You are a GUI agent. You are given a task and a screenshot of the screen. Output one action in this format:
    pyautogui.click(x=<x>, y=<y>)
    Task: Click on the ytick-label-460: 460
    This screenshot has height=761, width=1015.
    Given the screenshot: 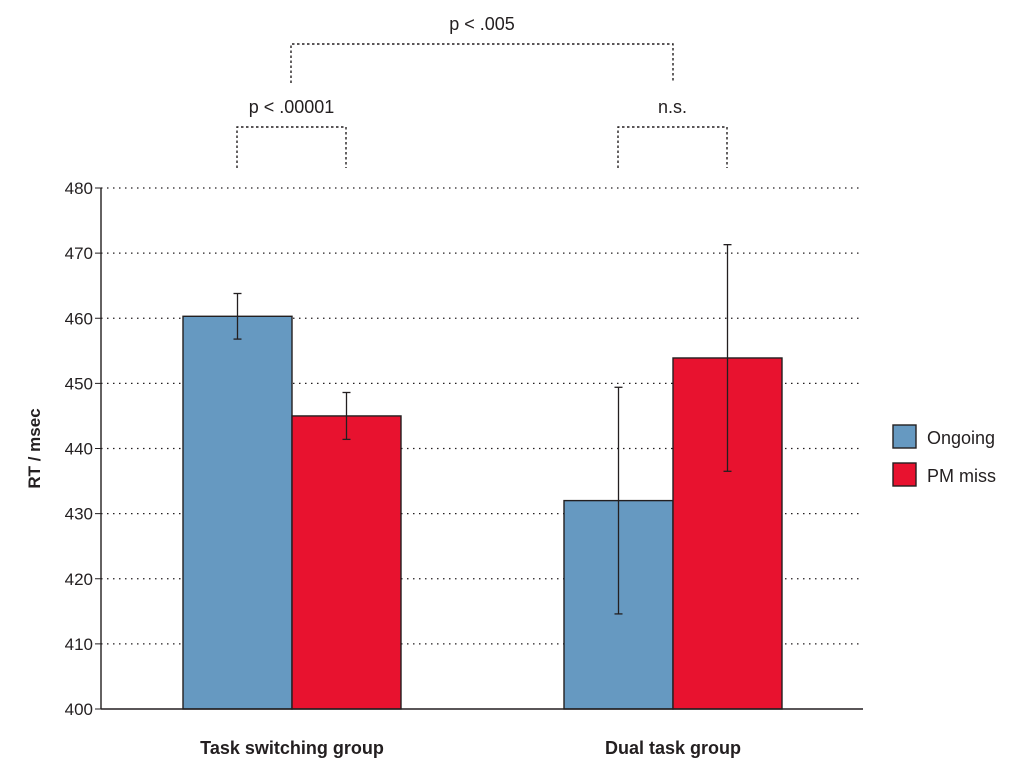 What is the action you would take?
    pyautogui.click(x=79, y=318)
    